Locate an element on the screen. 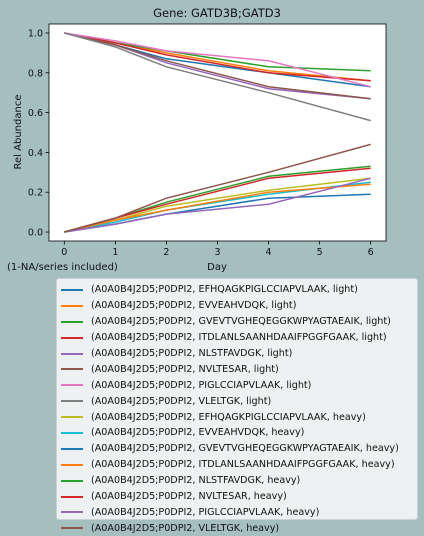  y-axis-label: Rel Abundance is located at coordinates (18, 132).